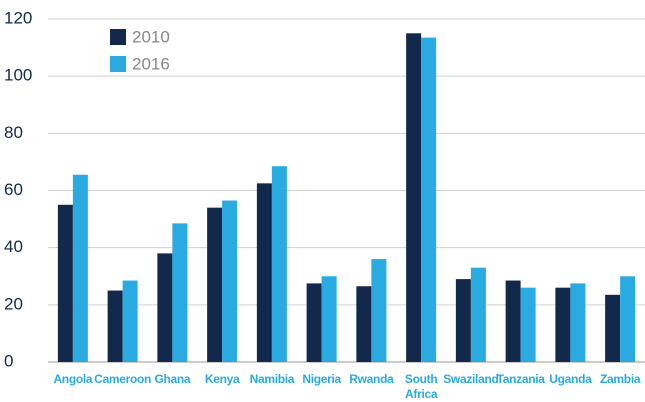 The image size is (645, 402). I want to click on x-tick-label: Namibia, so click(272, 379).